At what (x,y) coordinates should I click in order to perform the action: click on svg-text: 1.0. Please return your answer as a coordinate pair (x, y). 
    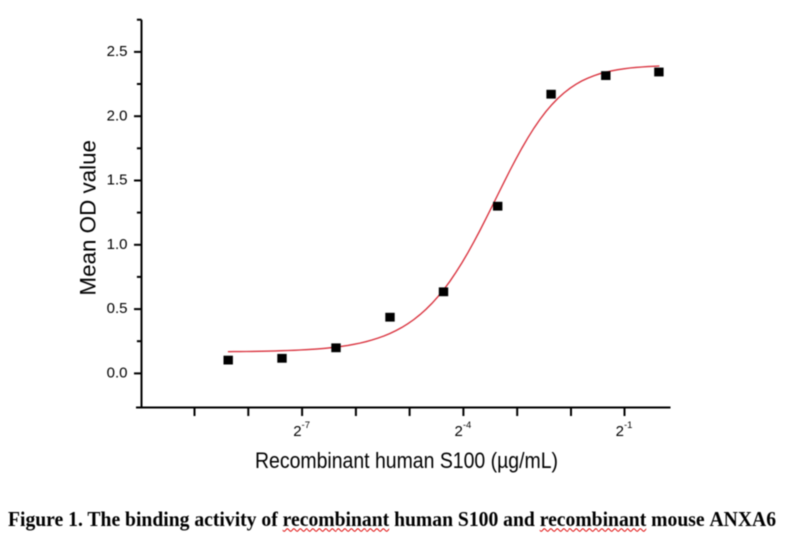
    Looking at the image, I should click on (117, 244).